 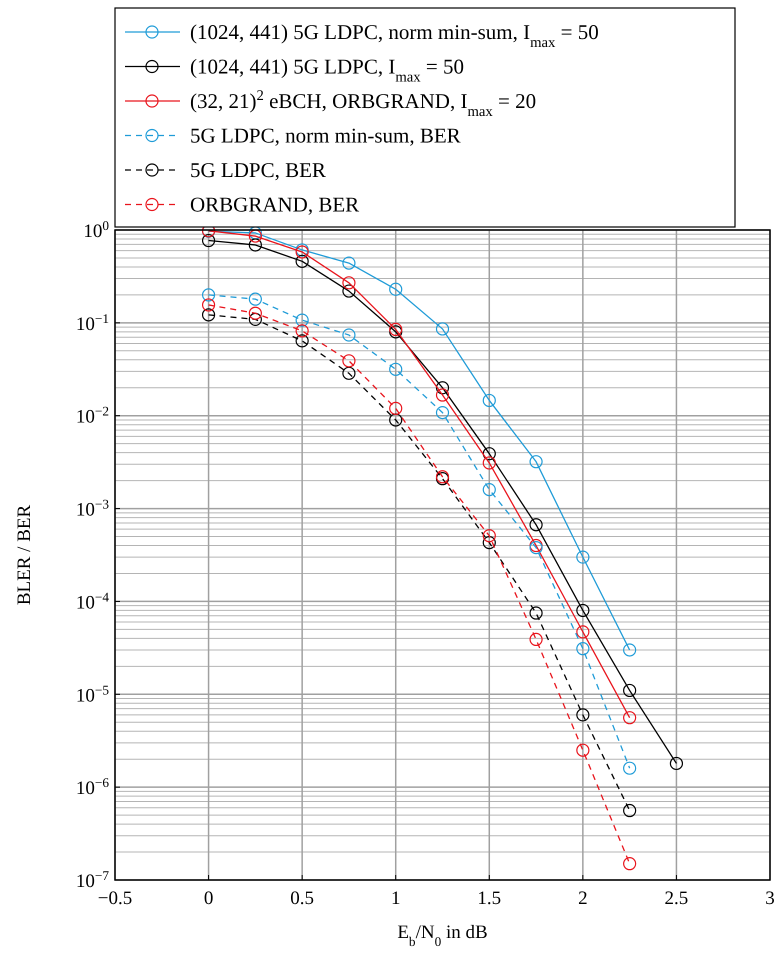 What do you see at coordinates (676, 898) in the screenshot?
I see `x-tick-label: 2.5` at bounding box center [676, 898].